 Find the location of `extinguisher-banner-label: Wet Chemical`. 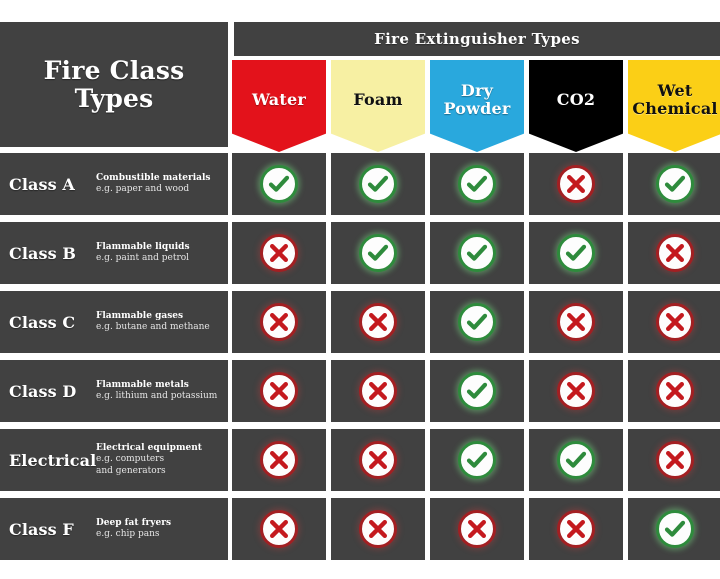

extinguisher-banner-label: Wet Chemical is located at coordinates (675, 99).